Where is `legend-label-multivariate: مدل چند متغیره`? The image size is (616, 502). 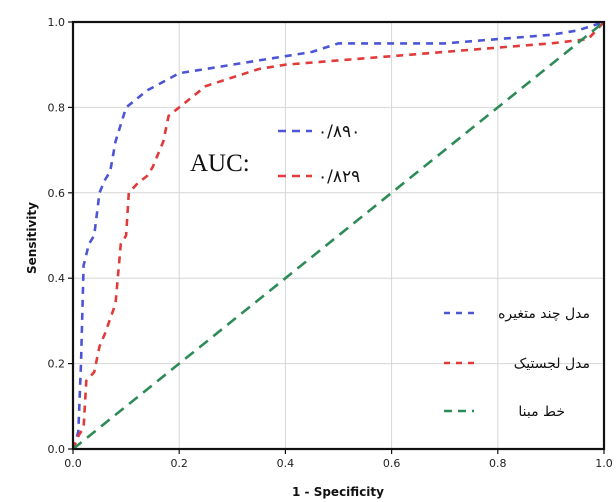 legend-label-multivariate: مدل چند متغیره is located at coordinates (544, 314).